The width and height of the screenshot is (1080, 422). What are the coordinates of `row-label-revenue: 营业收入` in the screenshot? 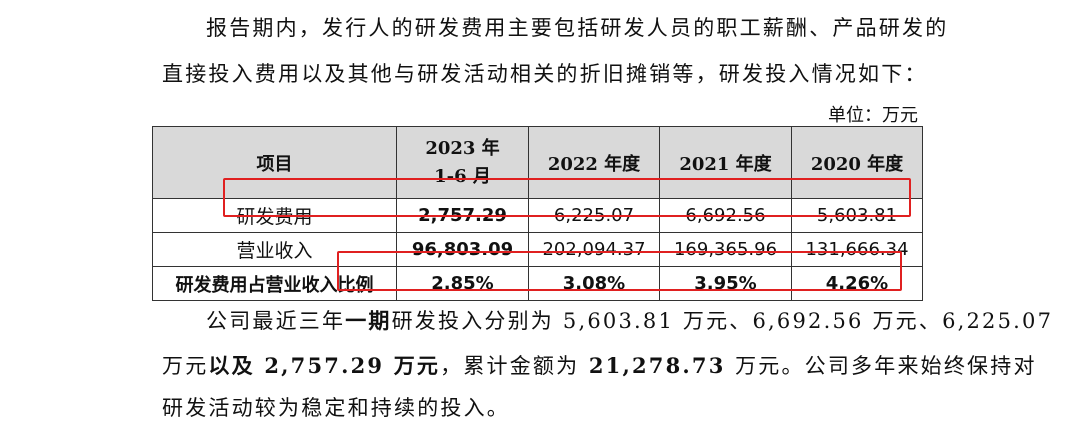 It's located at (274, 249).